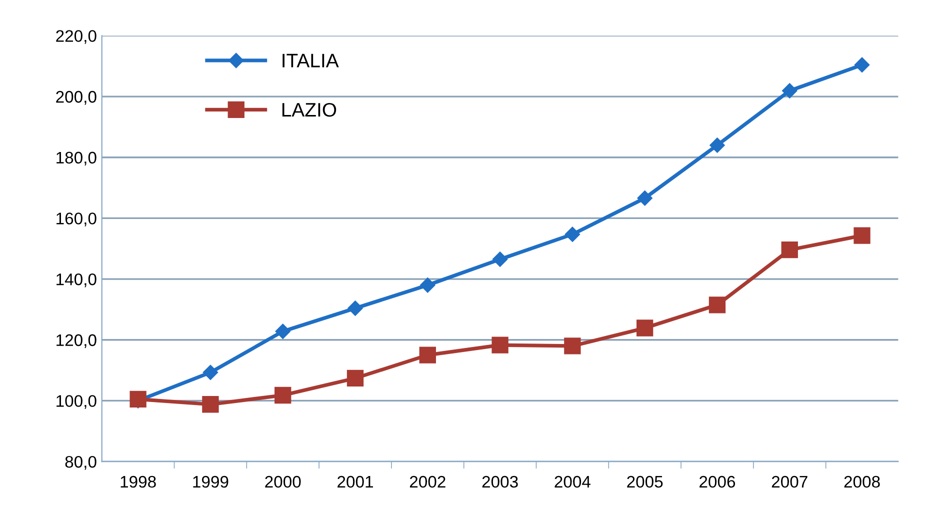 This screenshot has height=510, width=926. Describe the element at coordinates (500, 482) in the screenshot. I see `x-tick-label: 2003` at that location.